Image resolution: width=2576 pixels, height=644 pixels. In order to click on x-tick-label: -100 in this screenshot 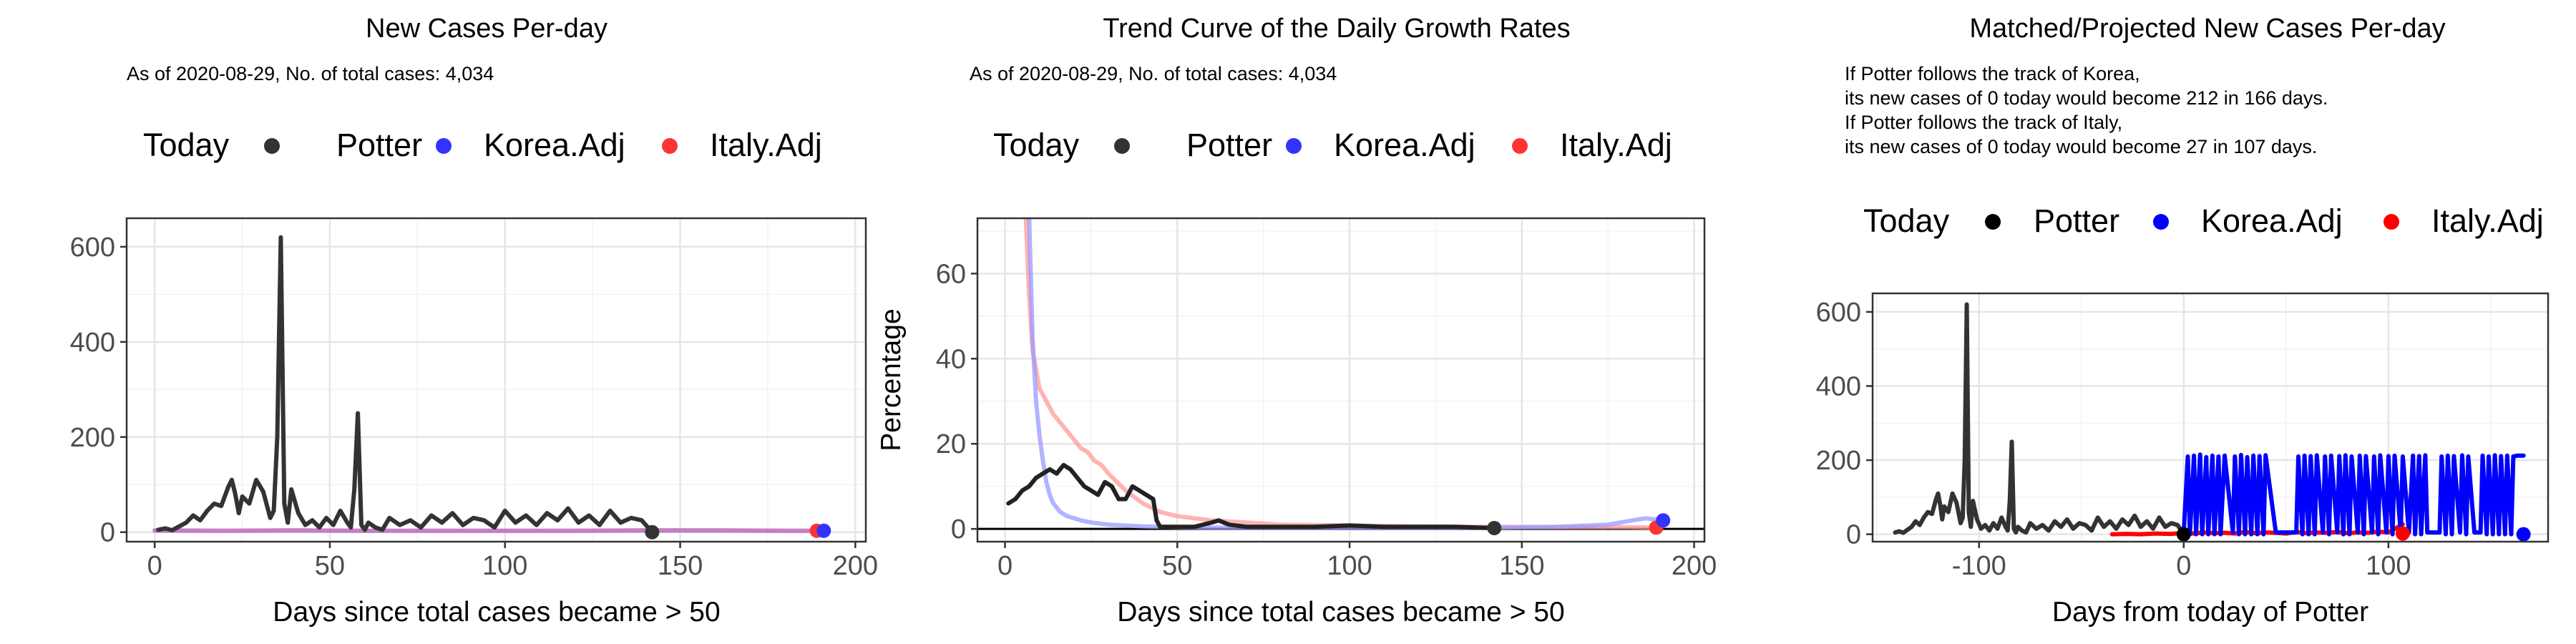, I will do `click(1979, 566)`.